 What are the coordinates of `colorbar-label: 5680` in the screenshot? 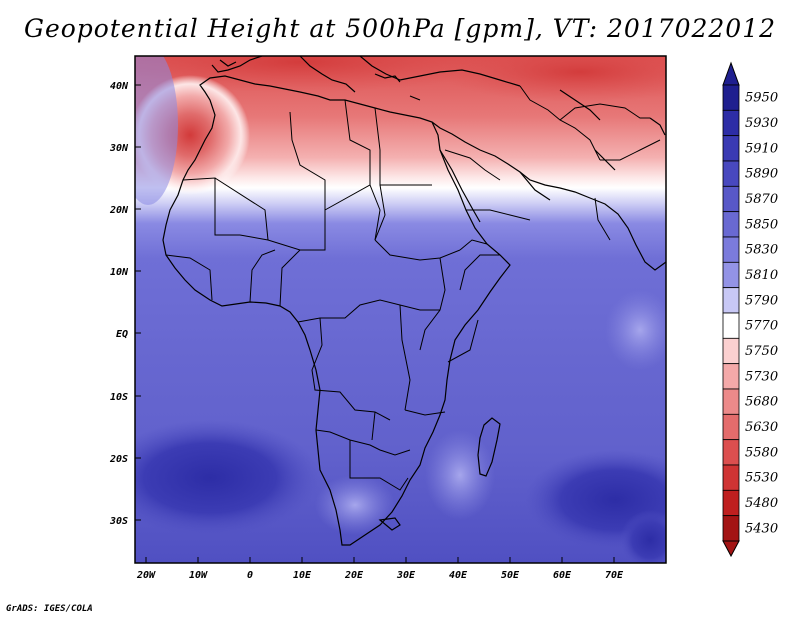 It's located at (761, 402).